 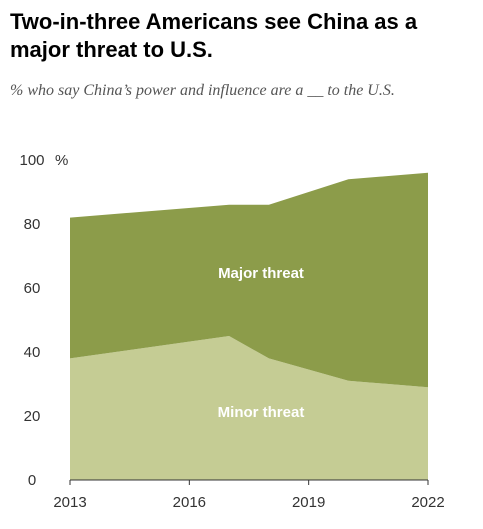 I want to click on x-tick-label: 2019, so click(x=308, y=502).